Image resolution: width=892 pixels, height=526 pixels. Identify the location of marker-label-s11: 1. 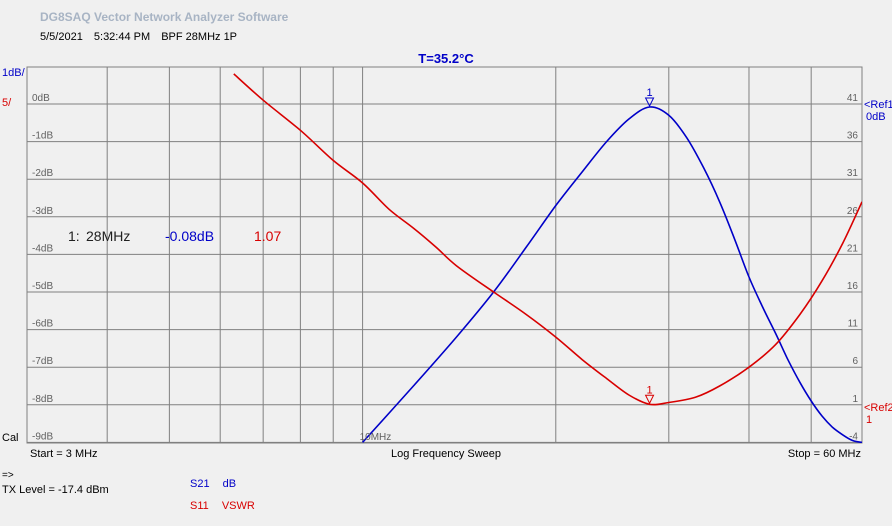
(650, 390).